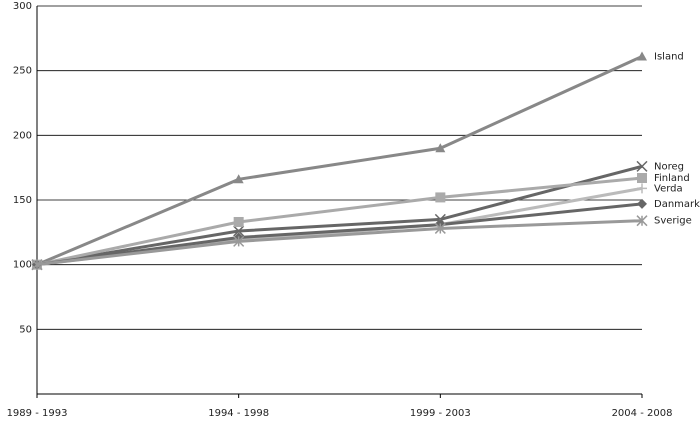 The width and height of the screenshot is (700, 423). What do you see at coordinates (642, 413) in the screenshot?
I see `x-tick-label: 2004 - 2008` at bounding box center [642, 413].